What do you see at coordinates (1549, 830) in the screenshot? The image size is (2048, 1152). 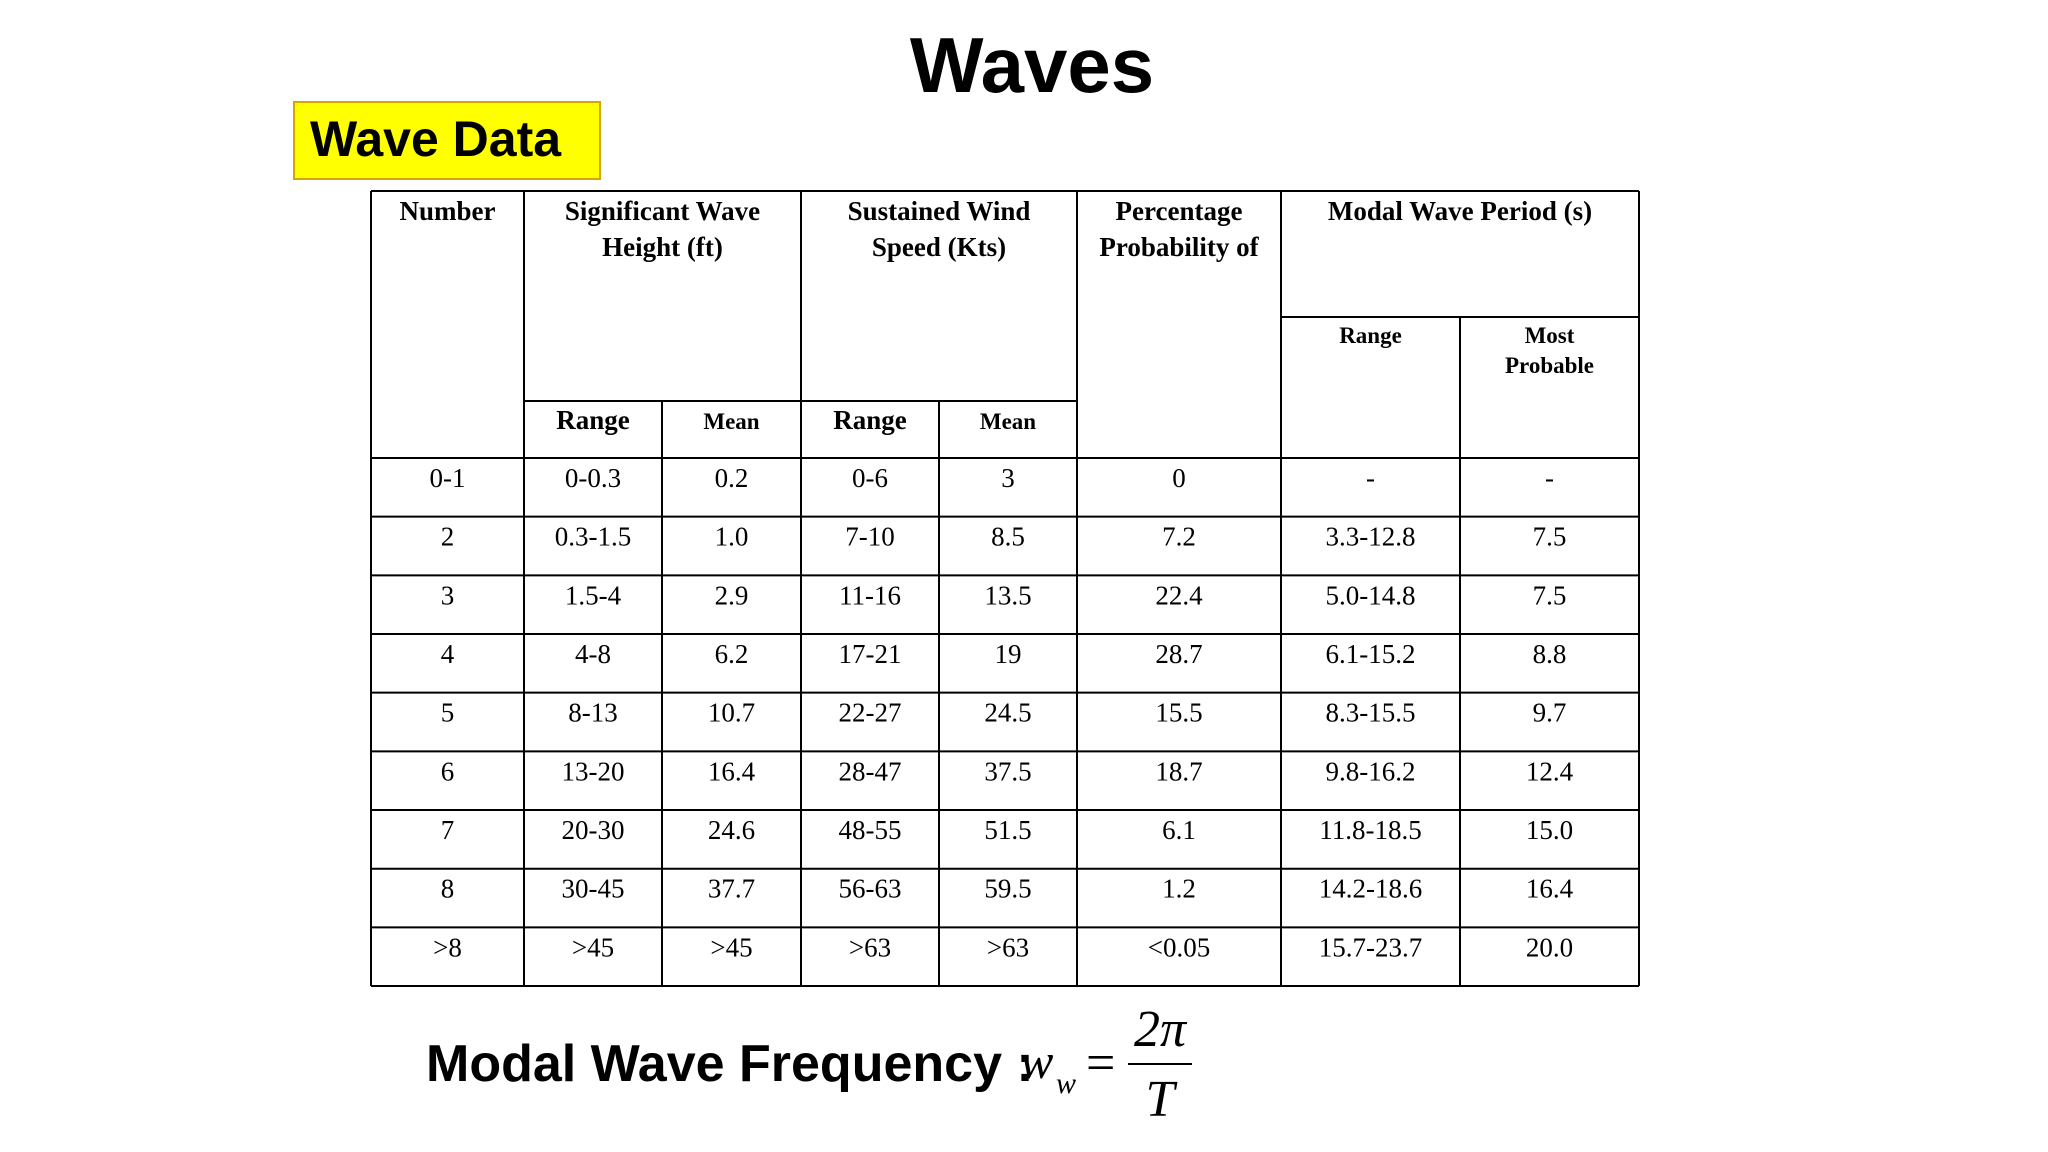 I see `table-cell: 15.0` at bounding box center [1549, 830].